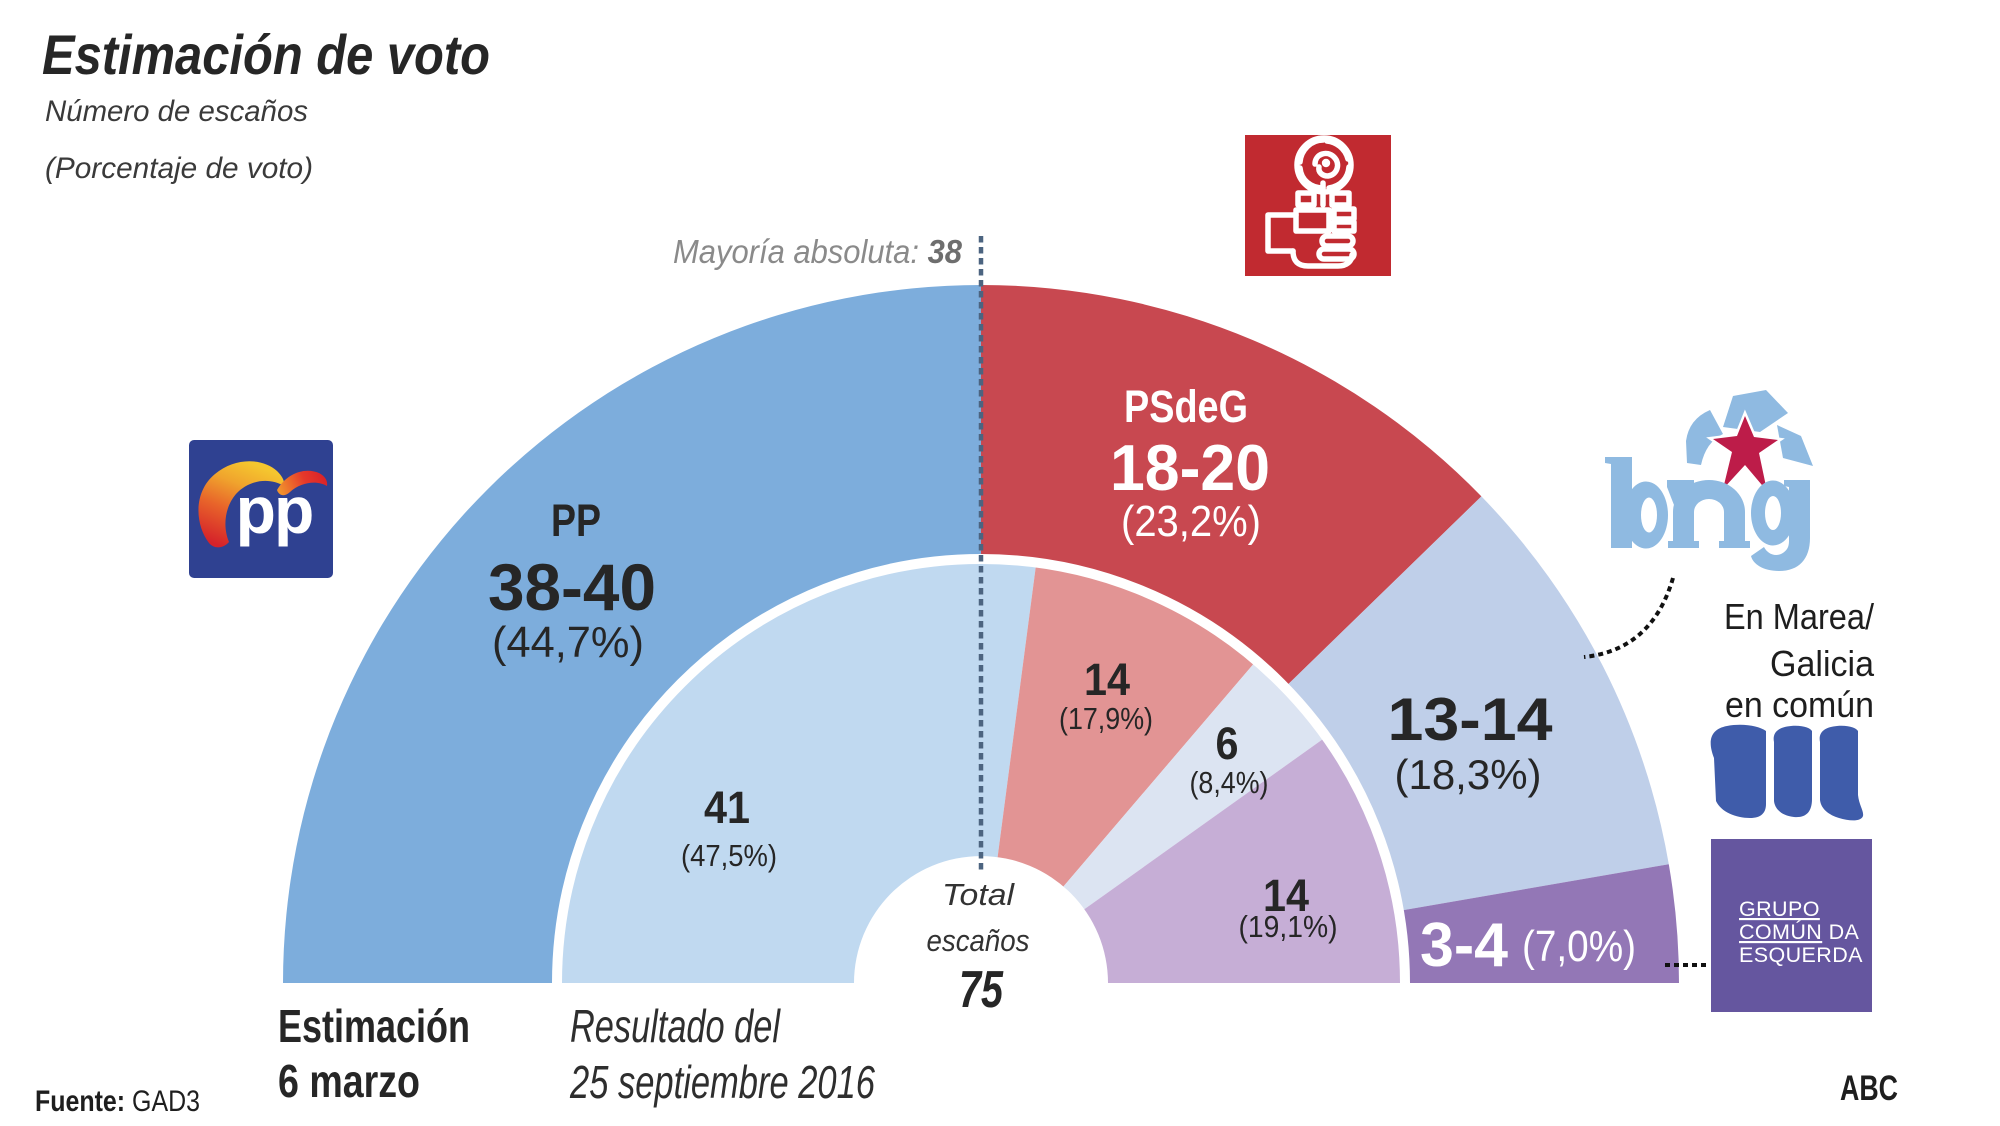 The image size is (2000, 1126). I want to click on svg-text: en común, so click(1799, 704).